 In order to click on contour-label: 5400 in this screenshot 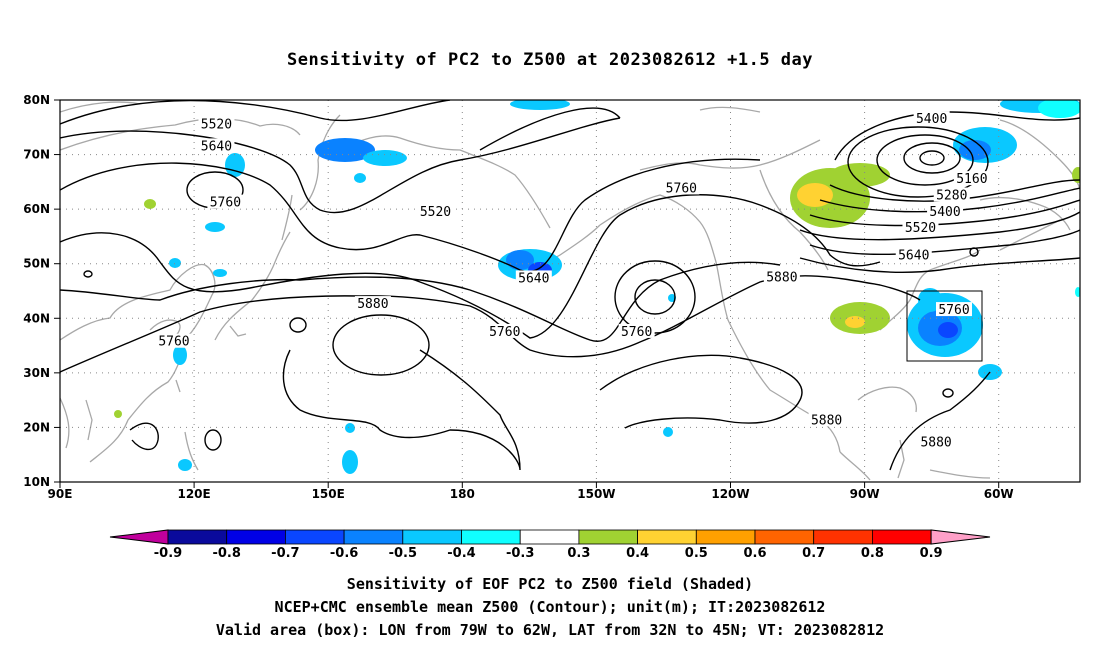, I will do `click(944, 212)`.